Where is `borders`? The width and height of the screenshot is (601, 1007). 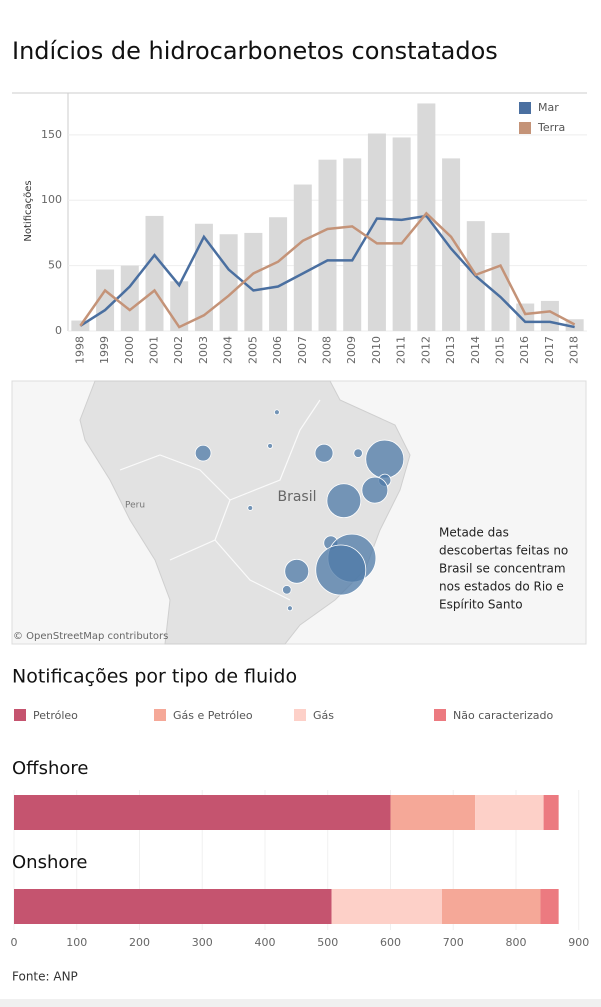 borders is located at coordinates (220, 500).